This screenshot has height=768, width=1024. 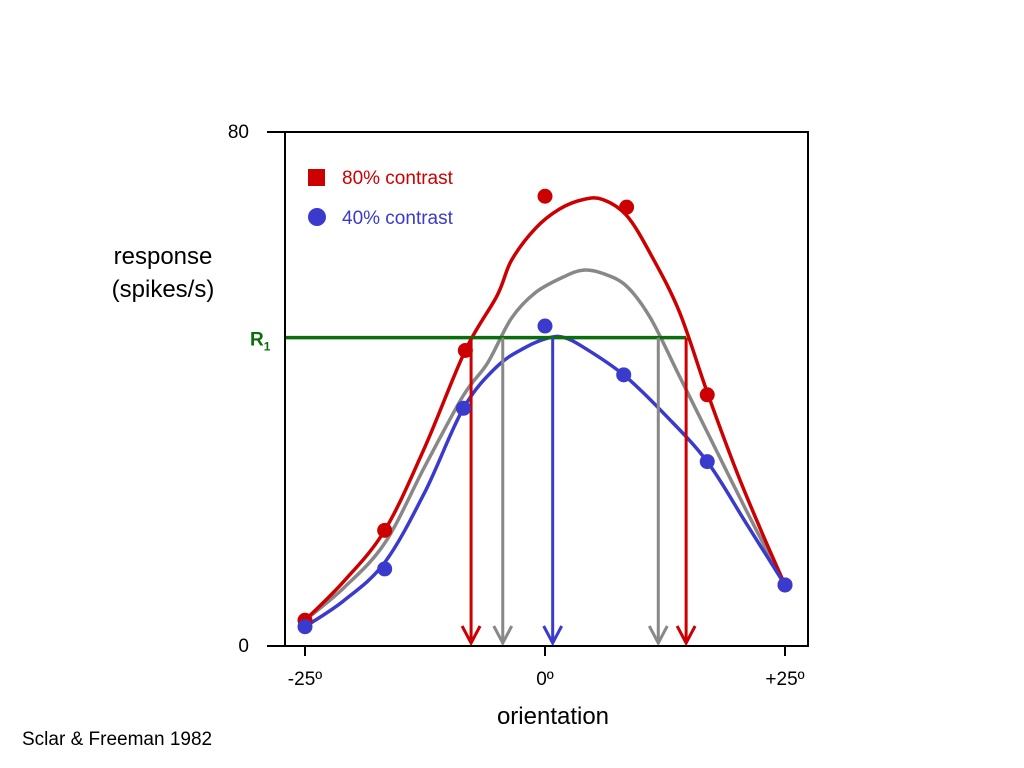 What do you see at coordinates (163, 273) in the screenshot?
I see `y-axis-label: response (spikes/s)` at bounding box center [163, 273].